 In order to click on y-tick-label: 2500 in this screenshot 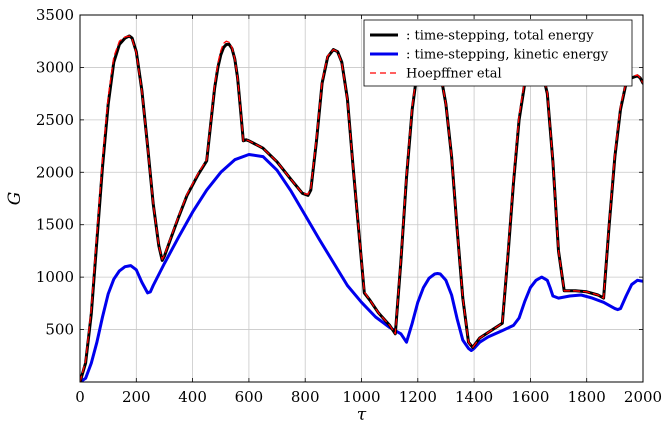, I will do `click(55, 120)`.